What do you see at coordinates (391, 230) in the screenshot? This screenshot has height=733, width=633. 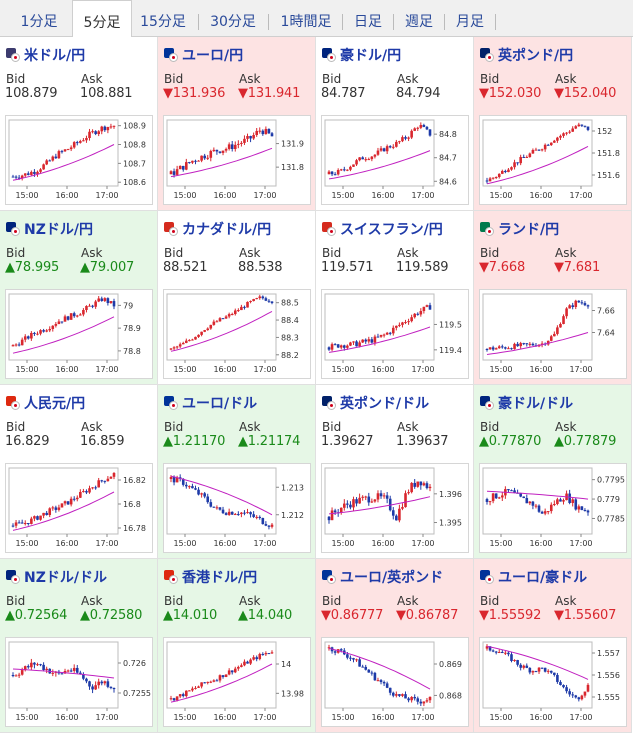 I see `currency-pair-link: スイスフラン/円` at bounding box center [391, 230].